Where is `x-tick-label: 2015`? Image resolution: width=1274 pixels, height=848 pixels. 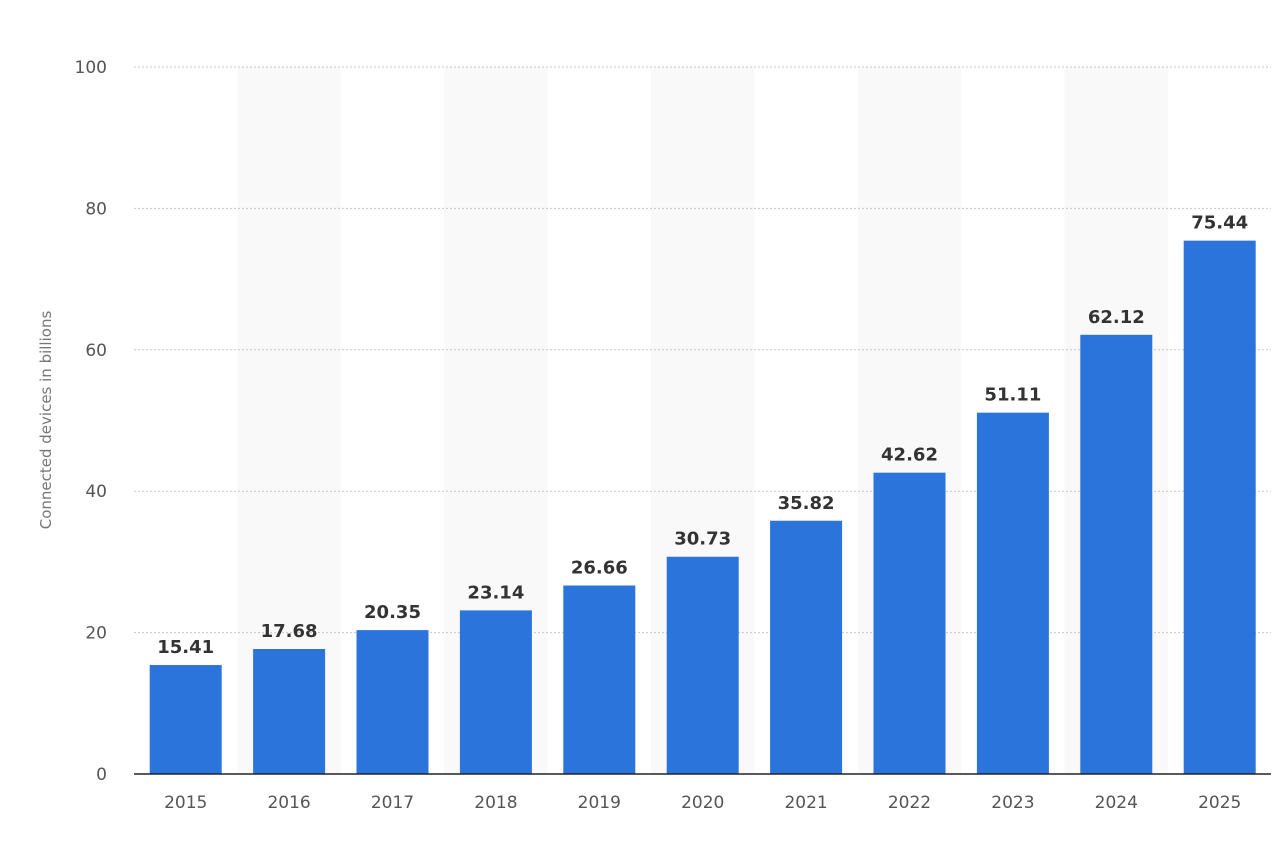 x-tick-label: 2015 is located at coordinates (185, 803).